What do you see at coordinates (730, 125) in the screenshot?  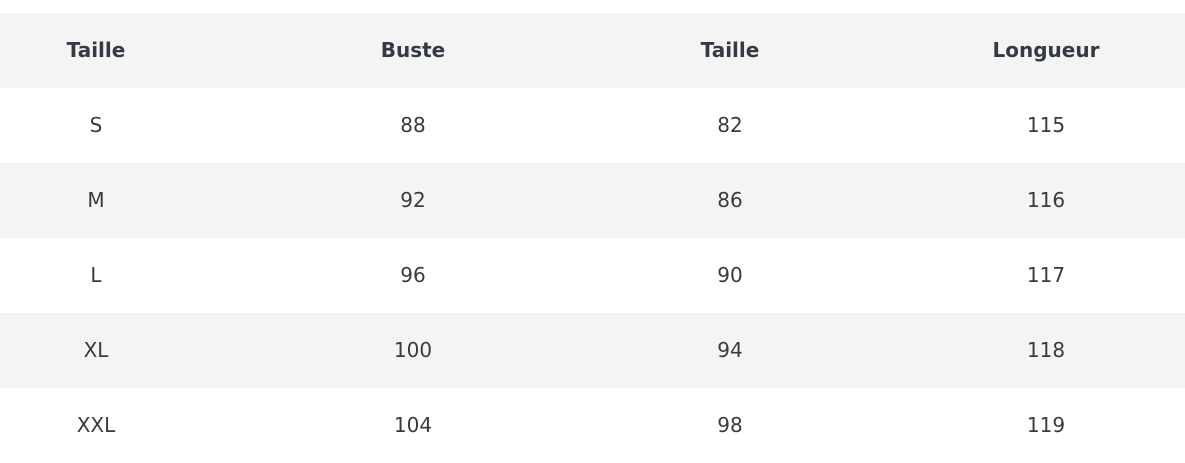 I see `table-cell: 82` at bounding box center [730, 125].